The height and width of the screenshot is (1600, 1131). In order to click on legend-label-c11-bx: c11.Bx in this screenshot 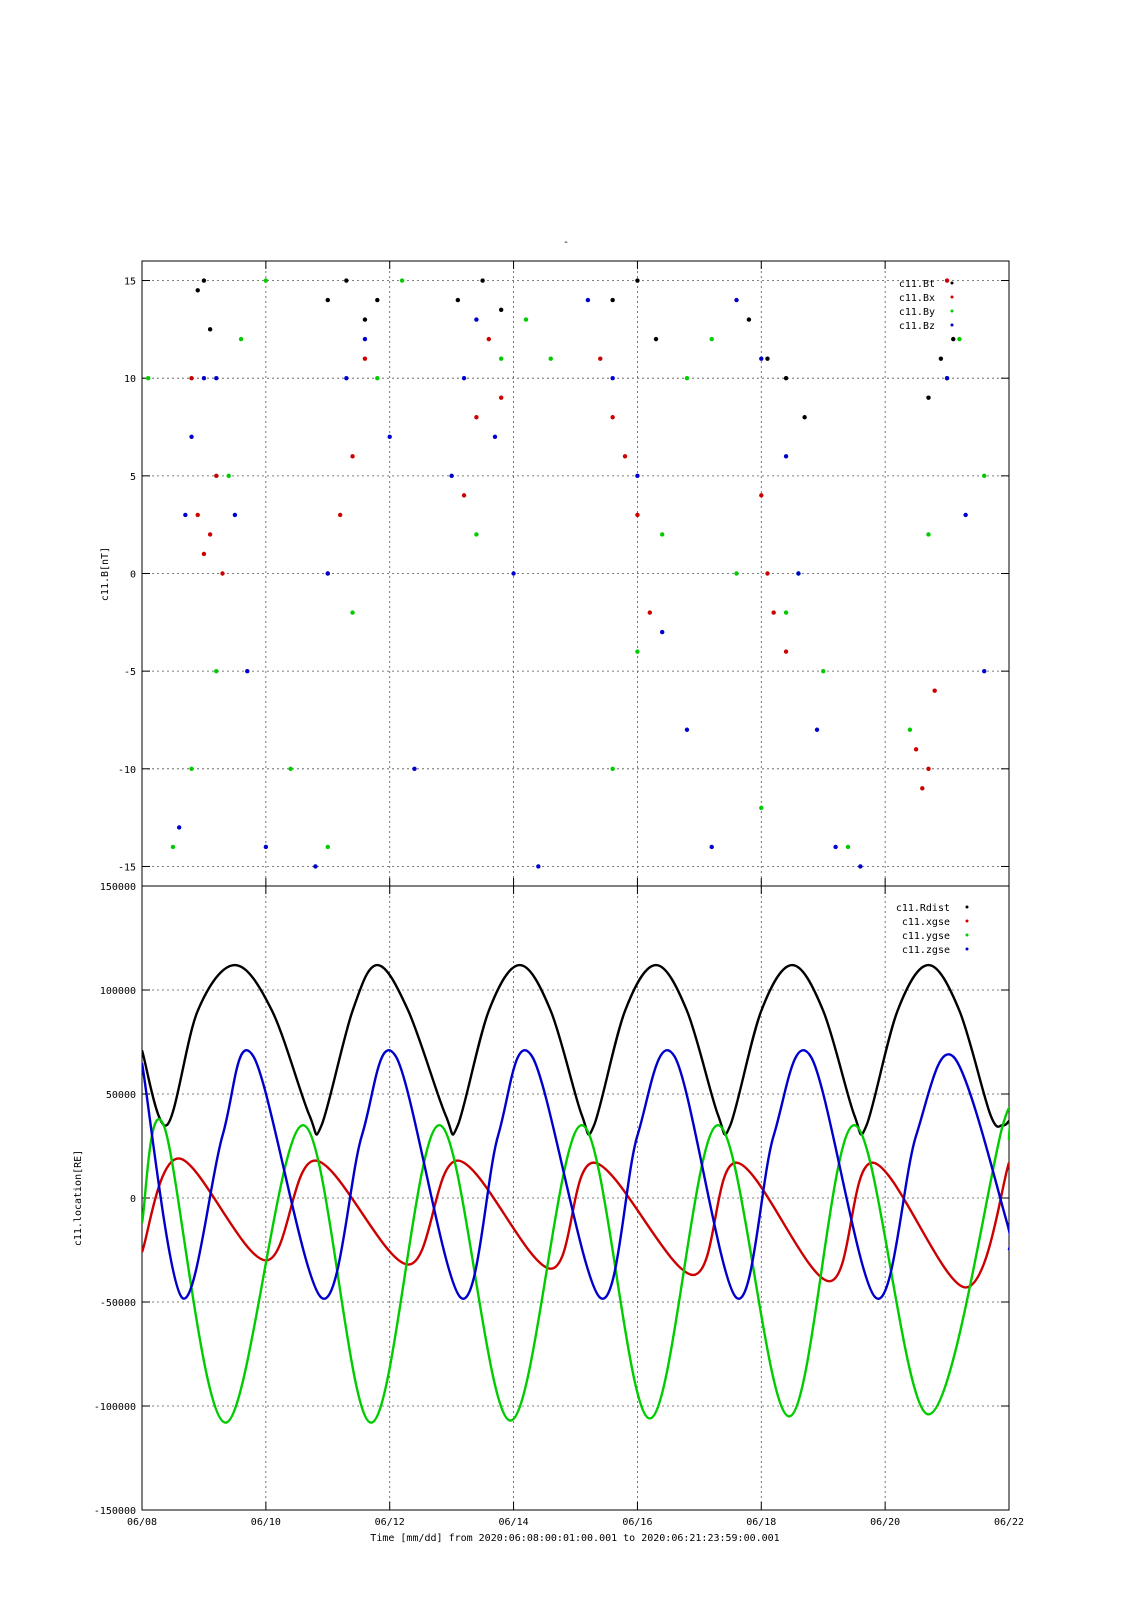, I will do `click(917, 298)`.